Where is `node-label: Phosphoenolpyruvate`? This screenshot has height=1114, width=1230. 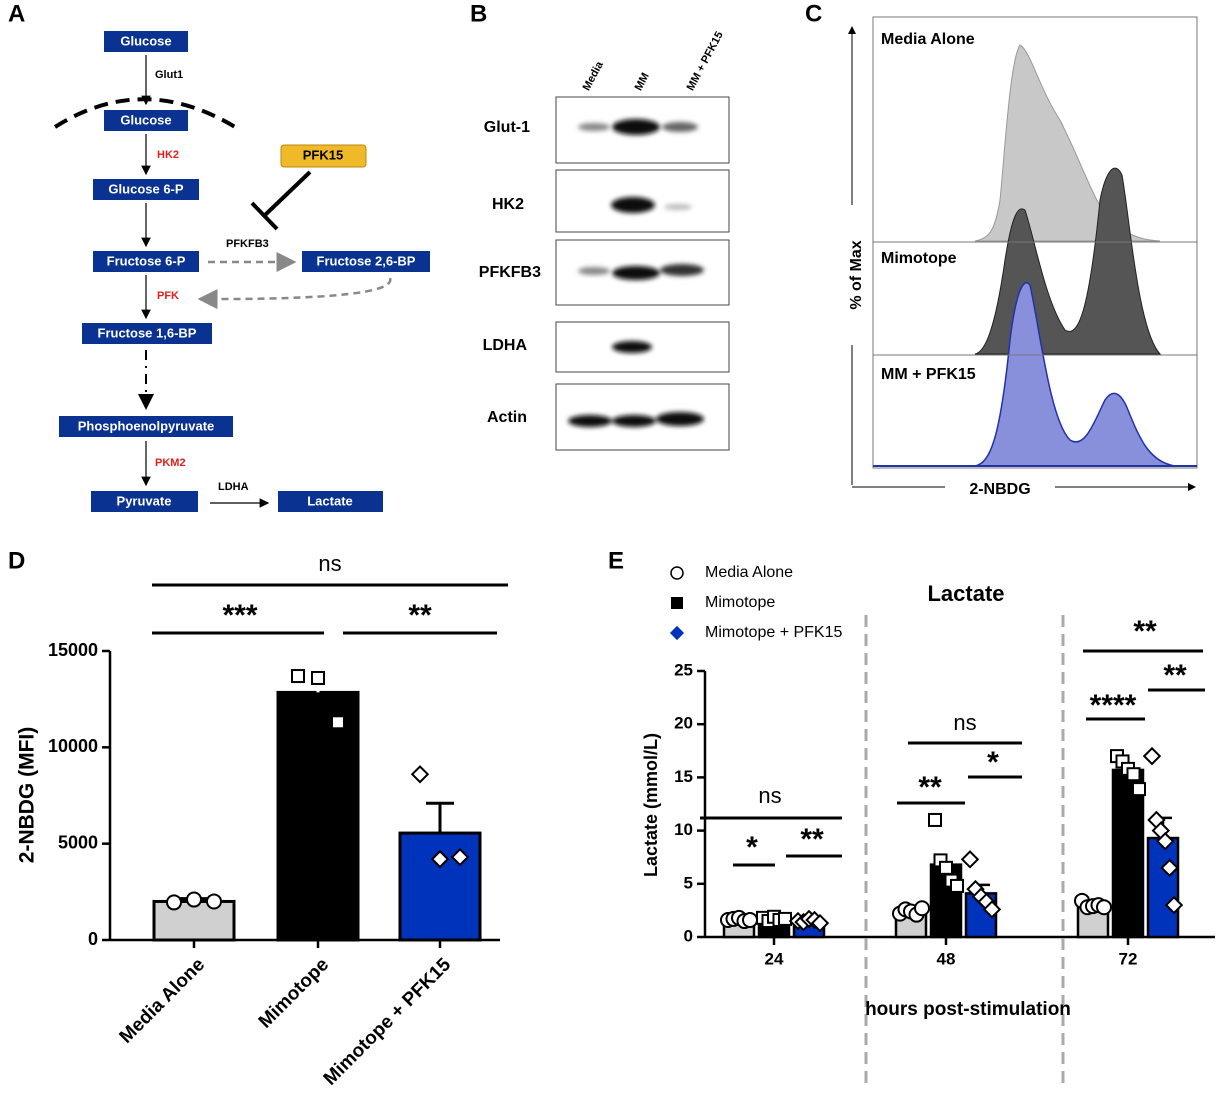
node-label: Phosphoenolpyruvate is located at coordinates (146, 425).